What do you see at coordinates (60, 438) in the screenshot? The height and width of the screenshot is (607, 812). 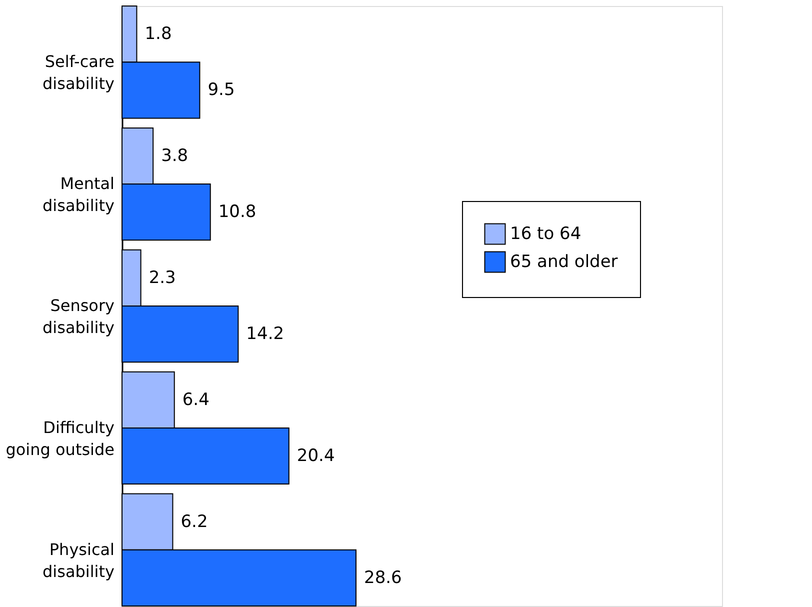 I see `y-tick-label: Difficulty going outside` at bounding box center [60, 438].